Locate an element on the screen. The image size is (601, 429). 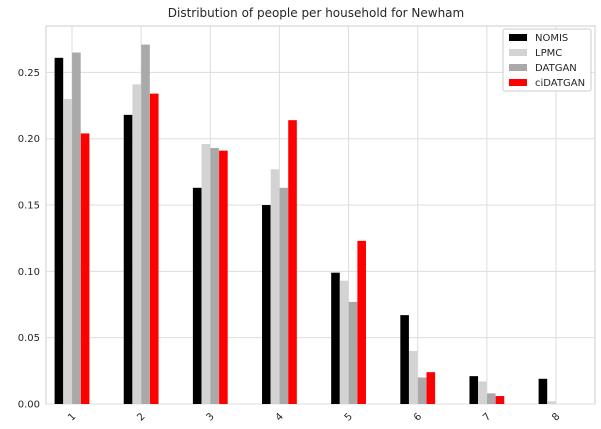
y-axis-ticks: 0.00 0.05 0.10 0.15 0.20 0.25 is located at coordinates (29, 239).